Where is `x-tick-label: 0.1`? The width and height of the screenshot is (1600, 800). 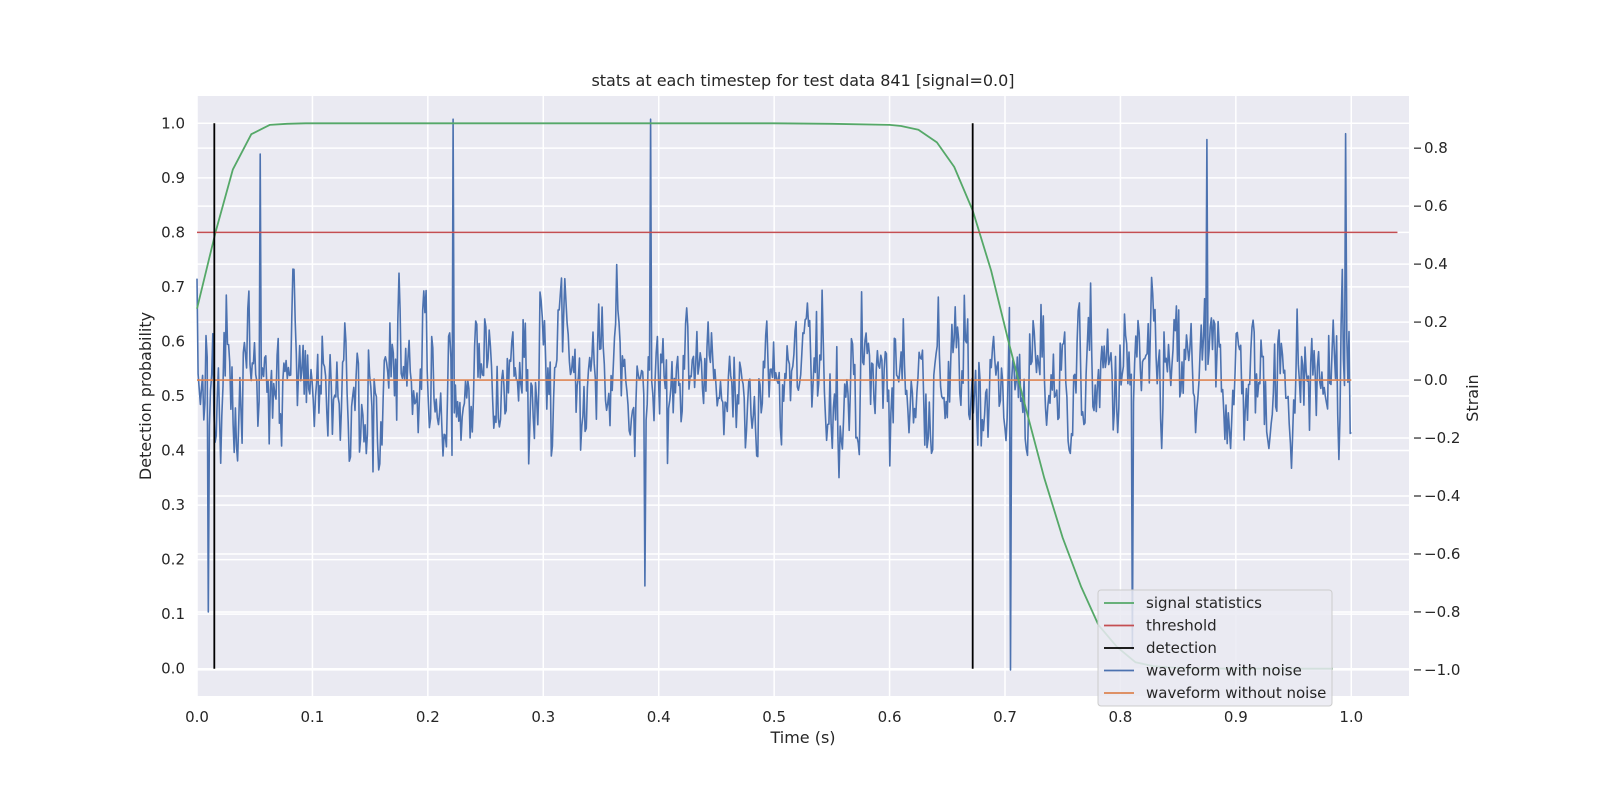
x-tick-label: 0.1 is located at coordinates (312, 717).